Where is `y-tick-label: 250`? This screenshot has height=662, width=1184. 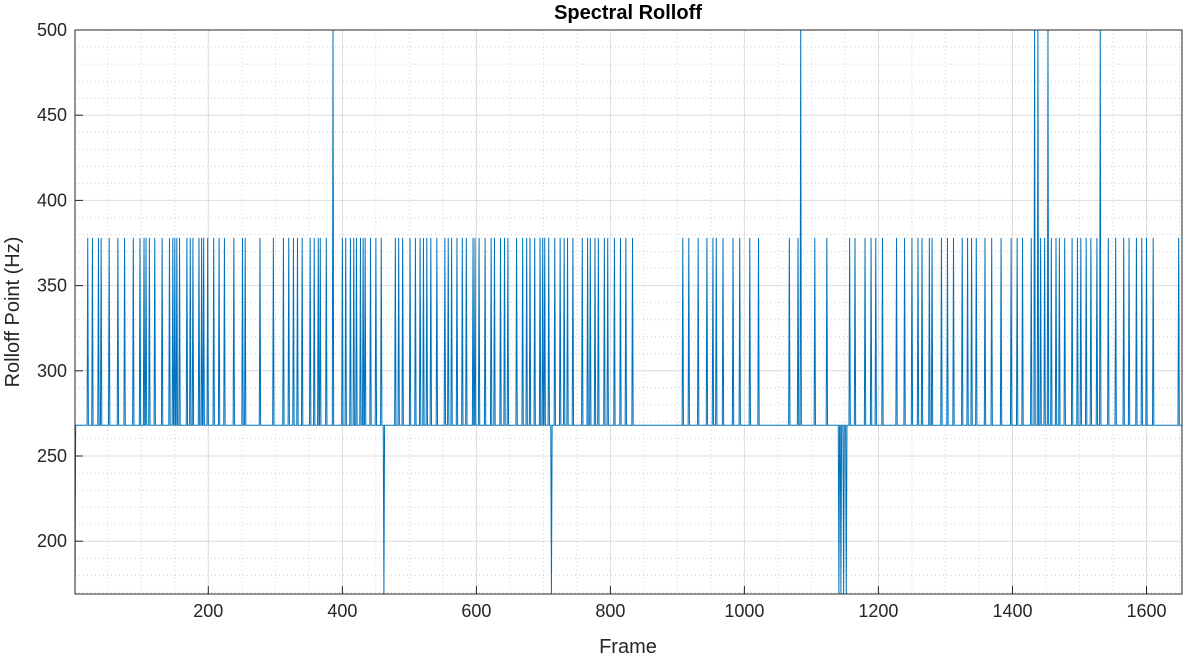
y-tick-label: 250 is located at coordinates (52, 456).